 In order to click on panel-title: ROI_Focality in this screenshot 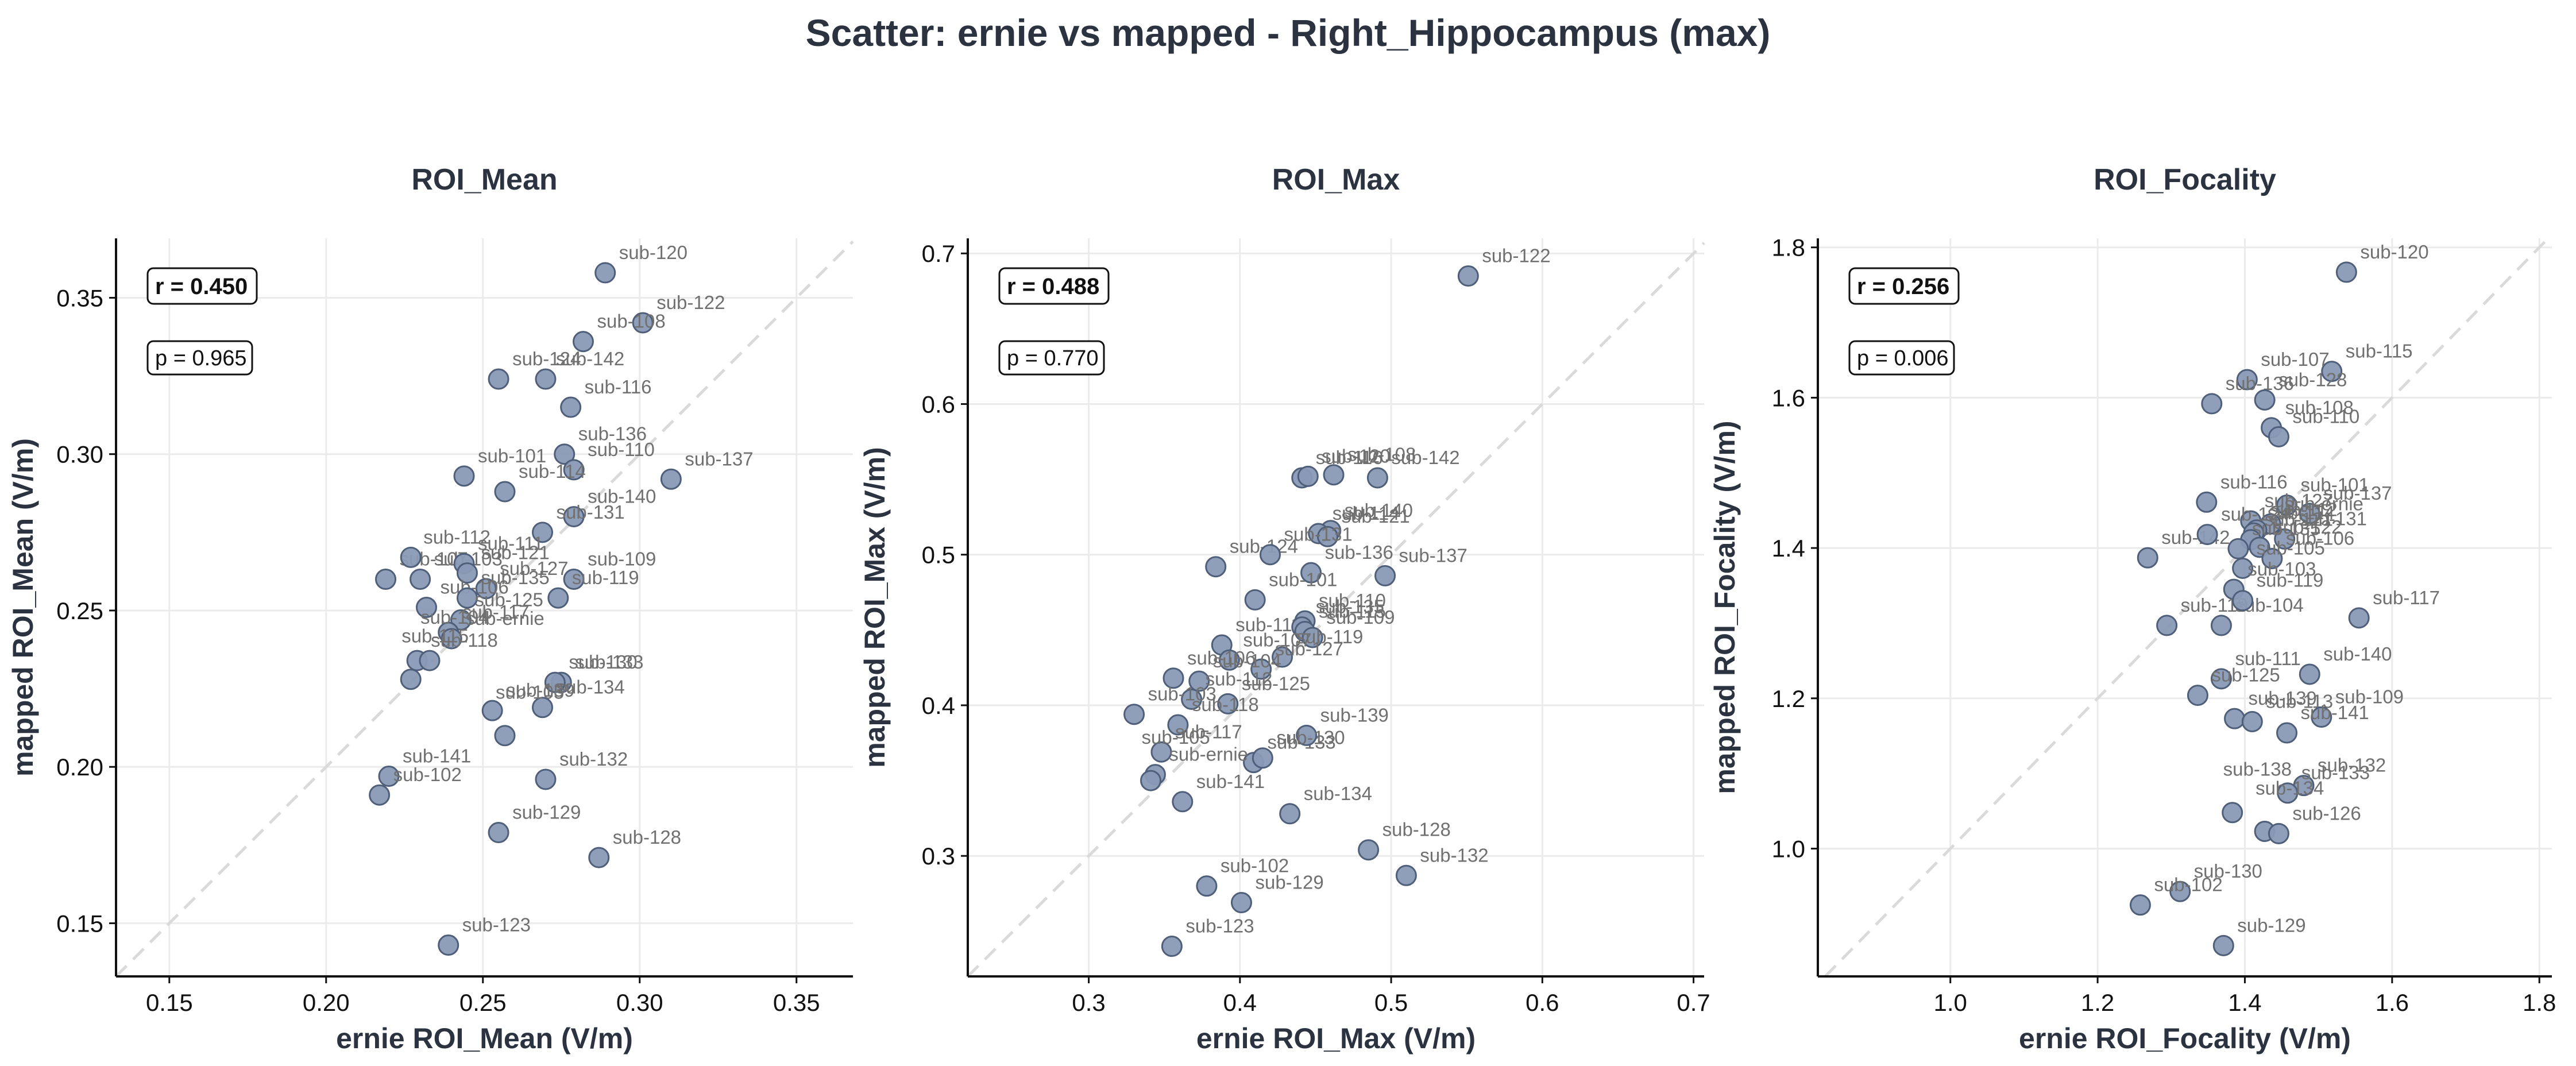, I will do `click(2185, 179)`.